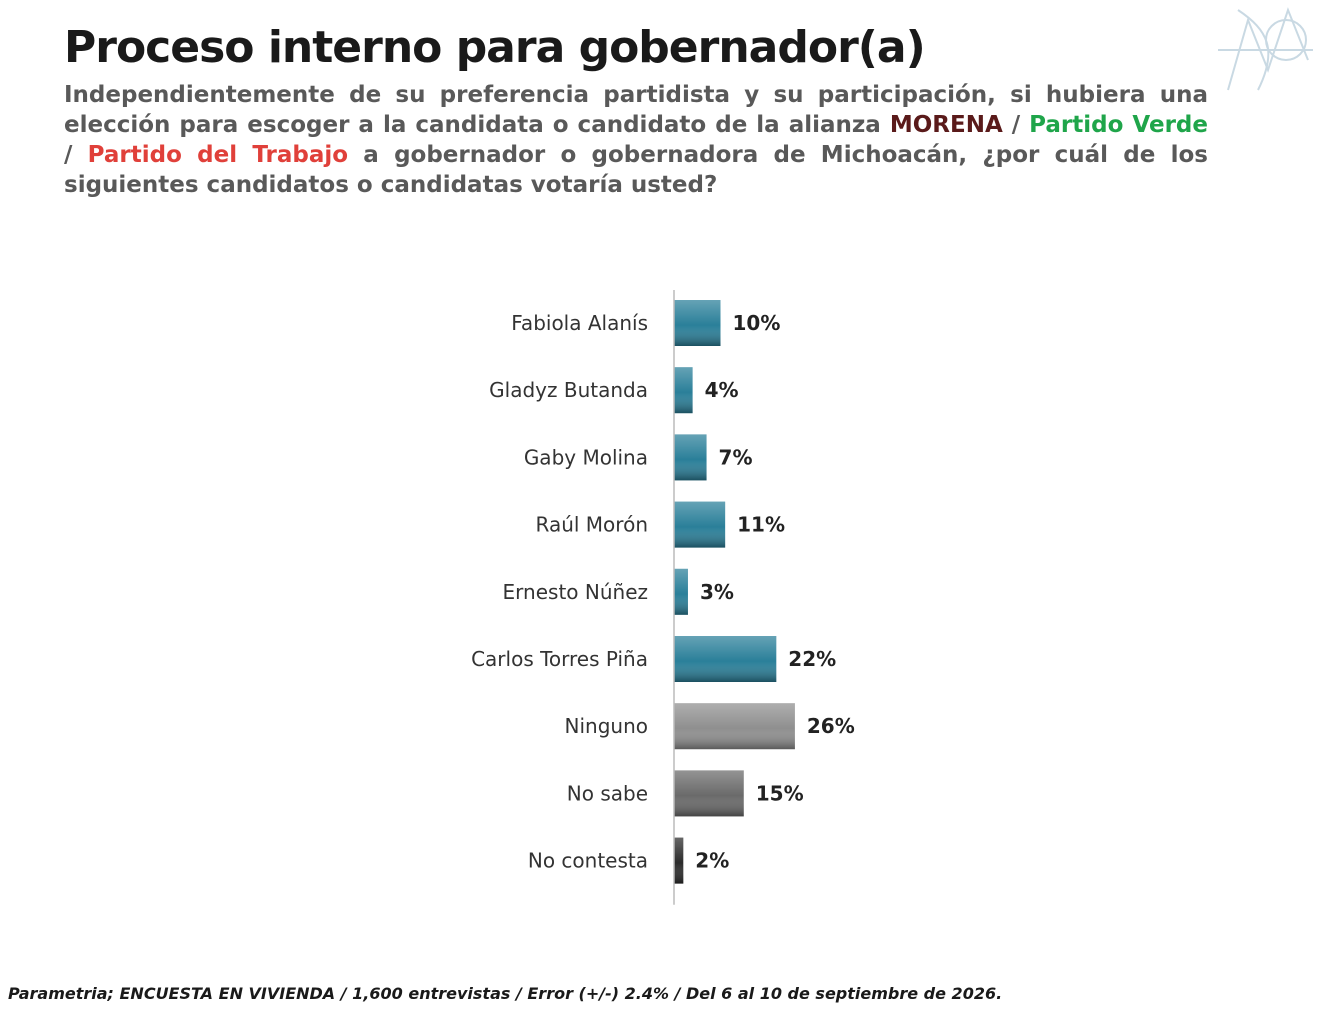 The image size is (1320, 1032). Describe the element at coordinates (586, 457) in the screenshot. I see `category-label: Gaby Molina` at that location.